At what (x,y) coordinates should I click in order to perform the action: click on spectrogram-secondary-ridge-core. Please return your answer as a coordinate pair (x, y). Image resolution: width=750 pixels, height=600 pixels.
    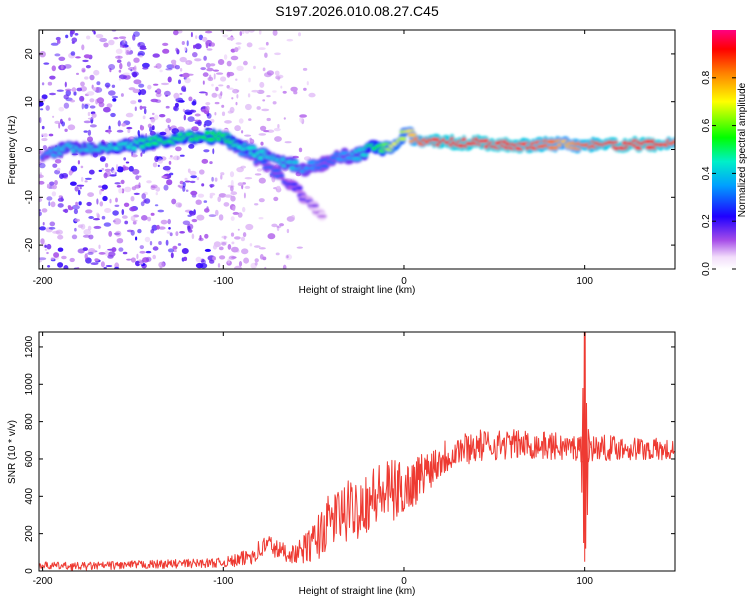
    Looking at the image, I should click on (281, 175).